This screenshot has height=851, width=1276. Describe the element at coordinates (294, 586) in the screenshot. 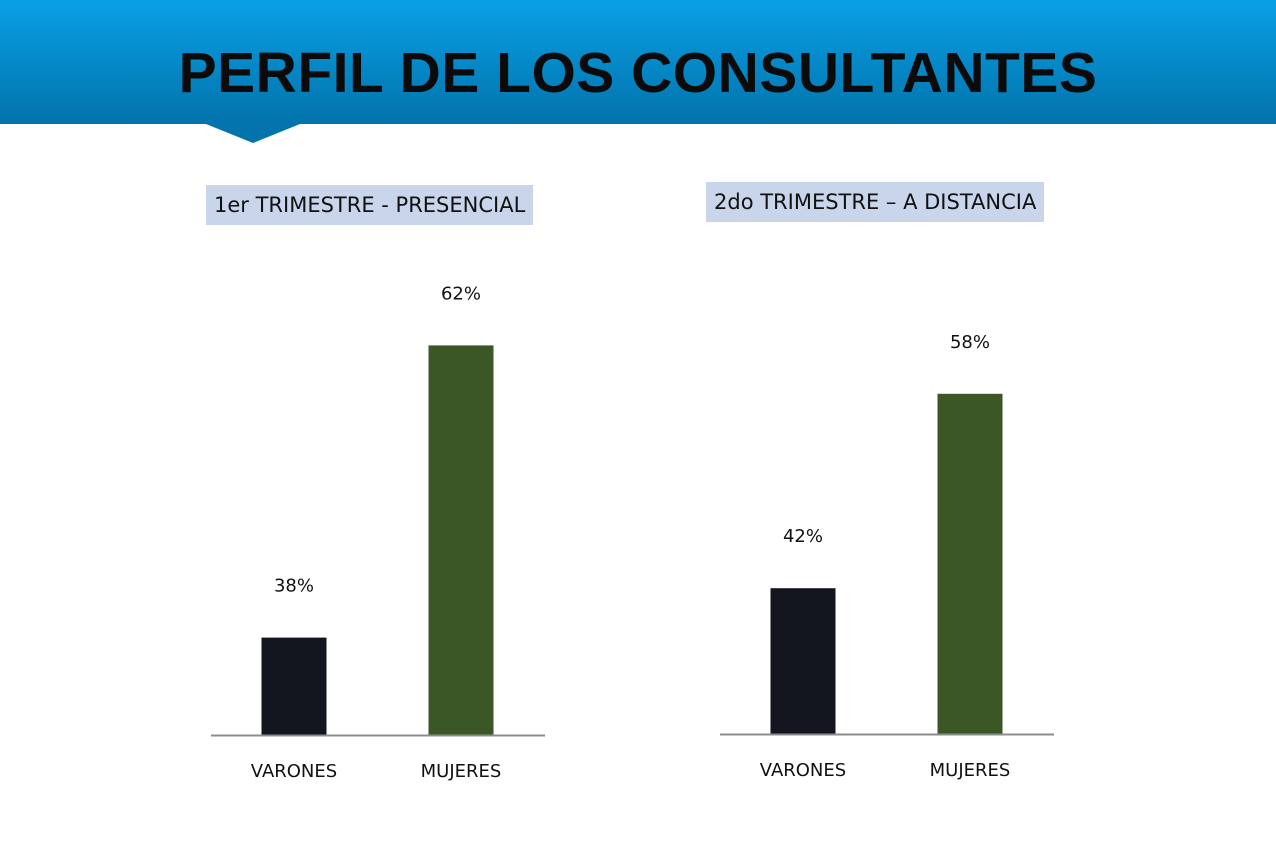

I see `value-label-varones-chart-1: 38%` at that location.